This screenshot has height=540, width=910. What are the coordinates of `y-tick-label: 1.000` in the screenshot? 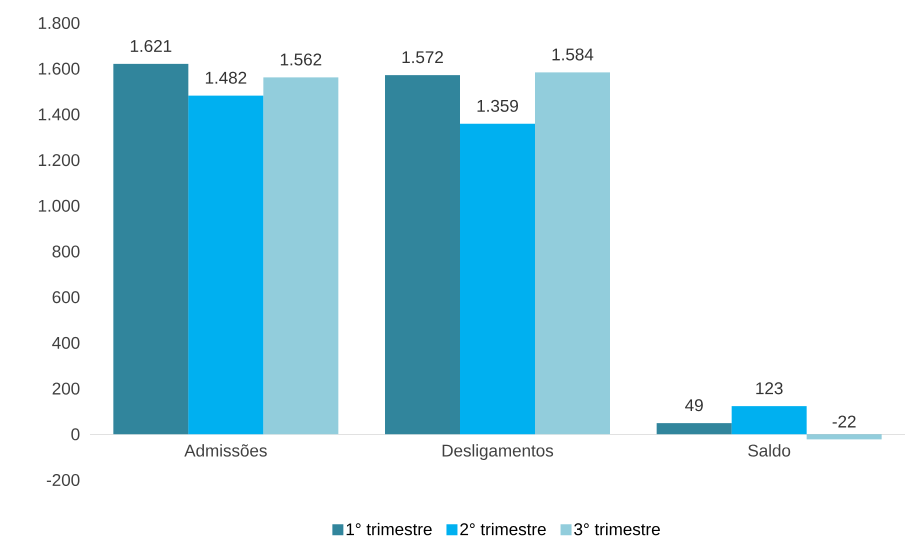 It's located at (59, 206).